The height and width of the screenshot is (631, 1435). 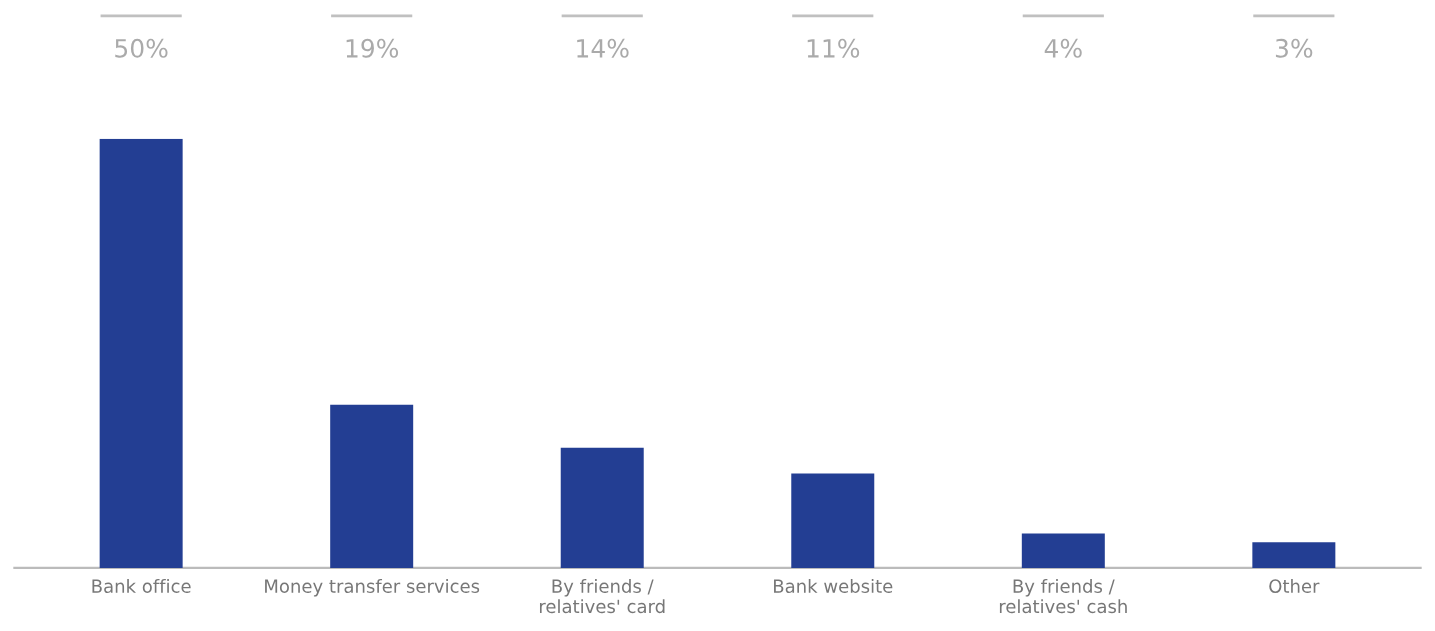 What do you see at coordinates (372, 48) in the screenshot?
I see `data-label: 19%` at bounding box center [372, 48].